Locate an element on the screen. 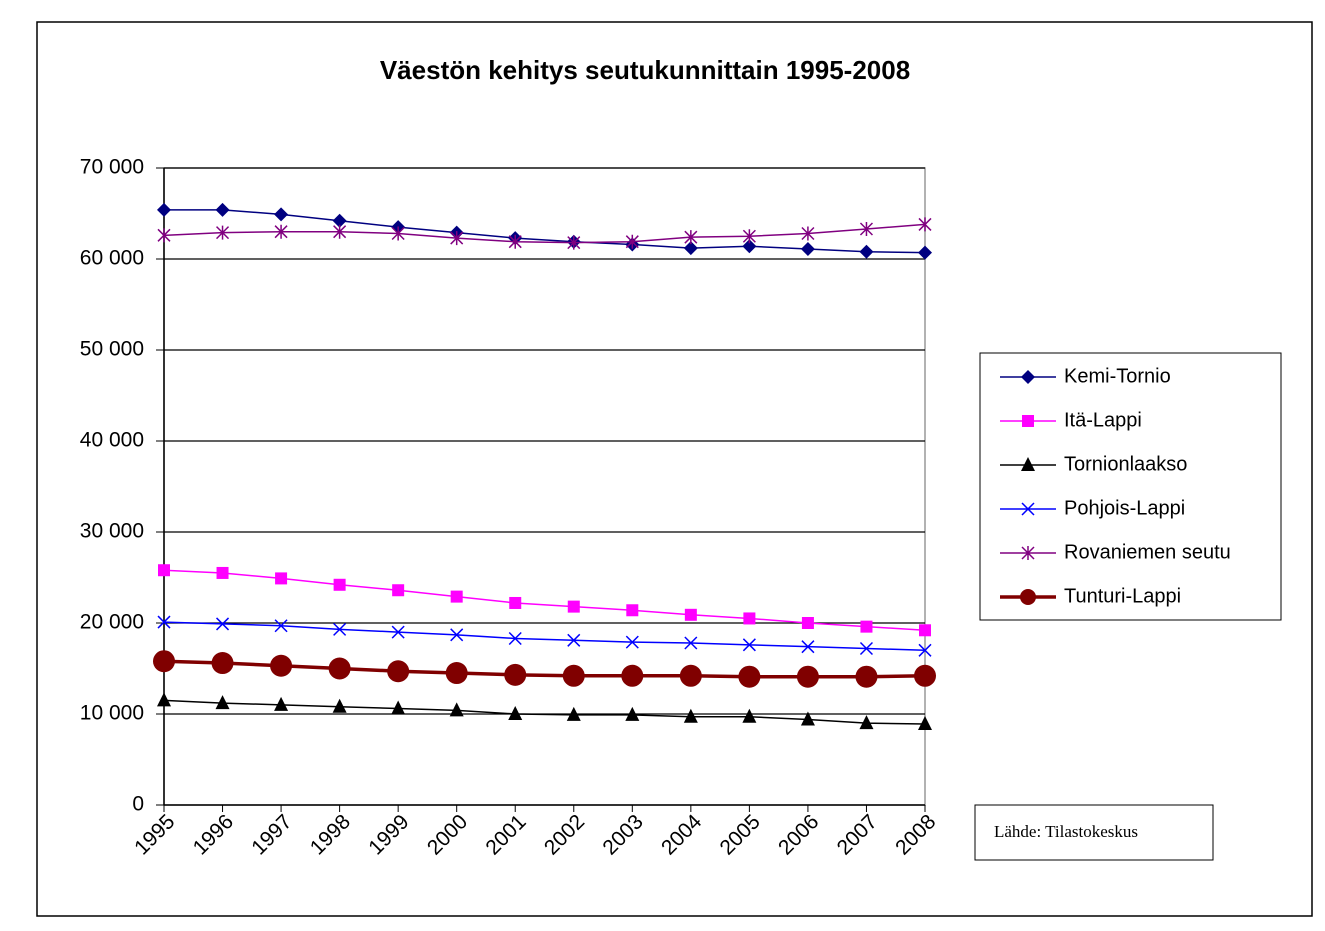 This screenshot has width=1325, height=931. legend-label: Rovaniemen seutu is located at coordinates (1147, 552).